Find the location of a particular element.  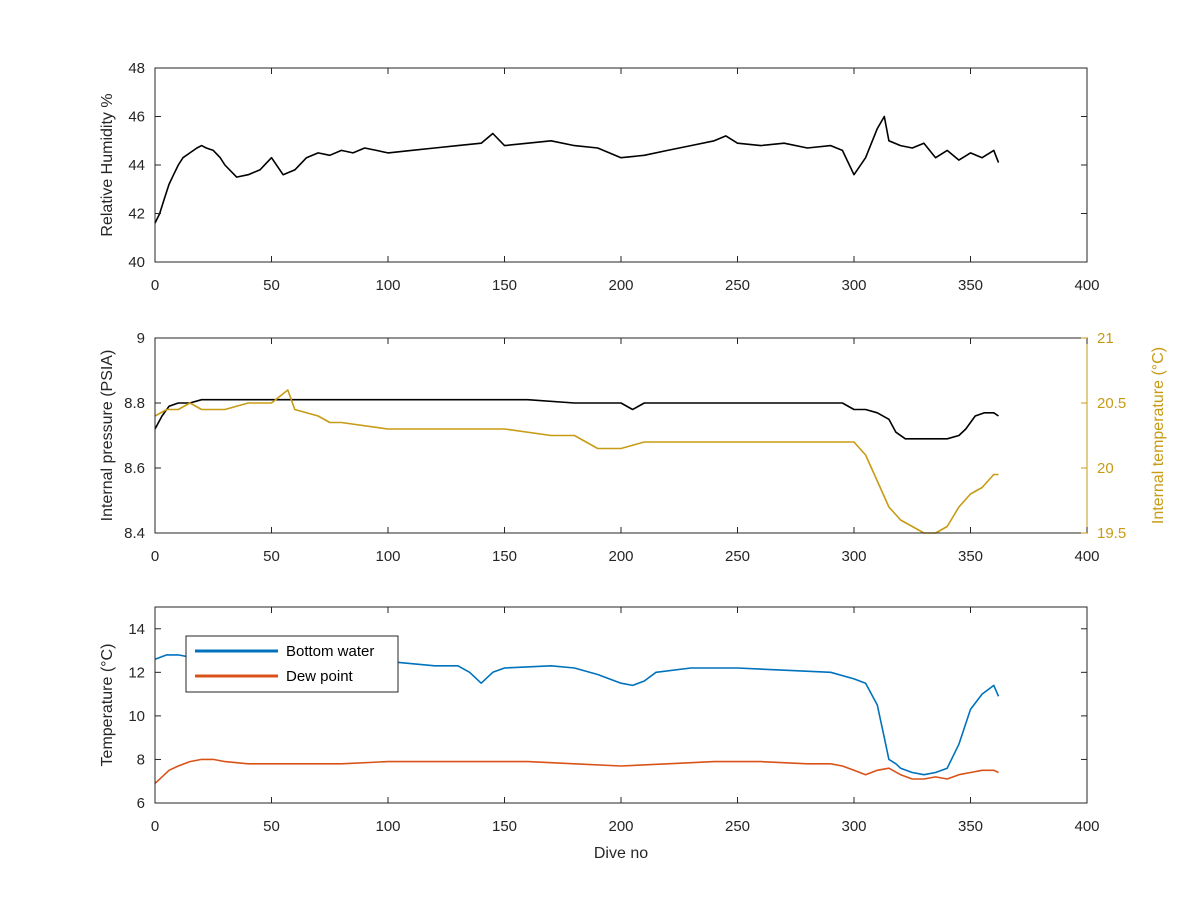

y-tick-label: 46 is located at coordinates (136, 117).